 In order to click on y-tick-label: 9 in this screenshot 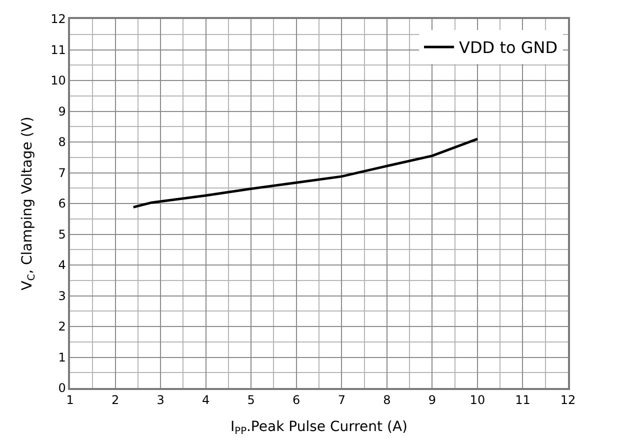, I will do `click(62, 111)`.